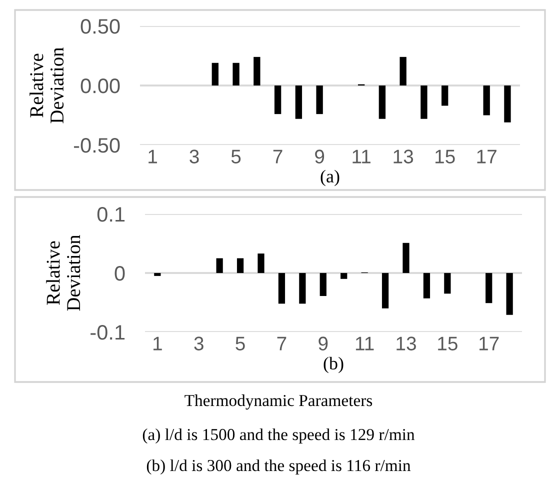 The width and height of the screenshot is (557, 492). What do you see at coordinates (100, 26) in the screenshot?
I see `y-tick-label: 0.50` at bounding box center [100, 26].